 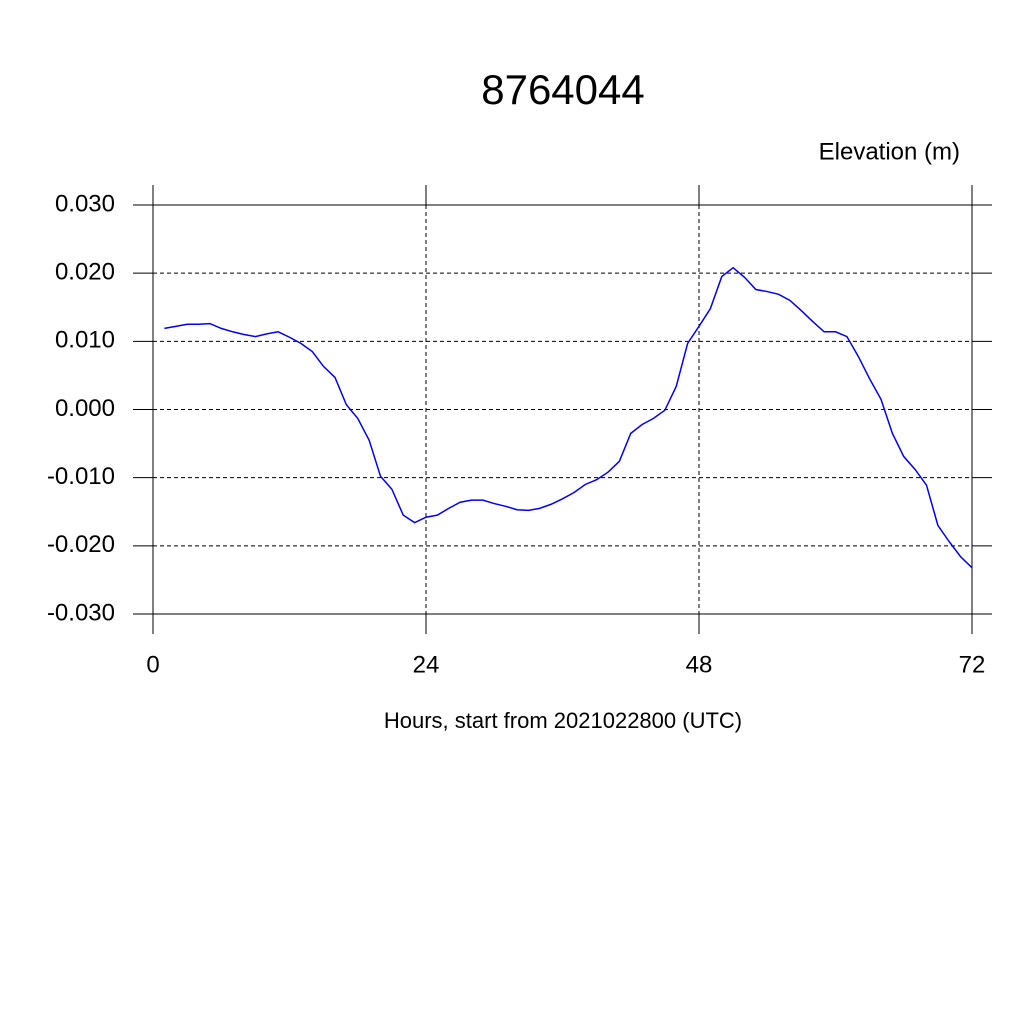 I want to click on y-tick-label: 0.020, so click(x=85, y=272).